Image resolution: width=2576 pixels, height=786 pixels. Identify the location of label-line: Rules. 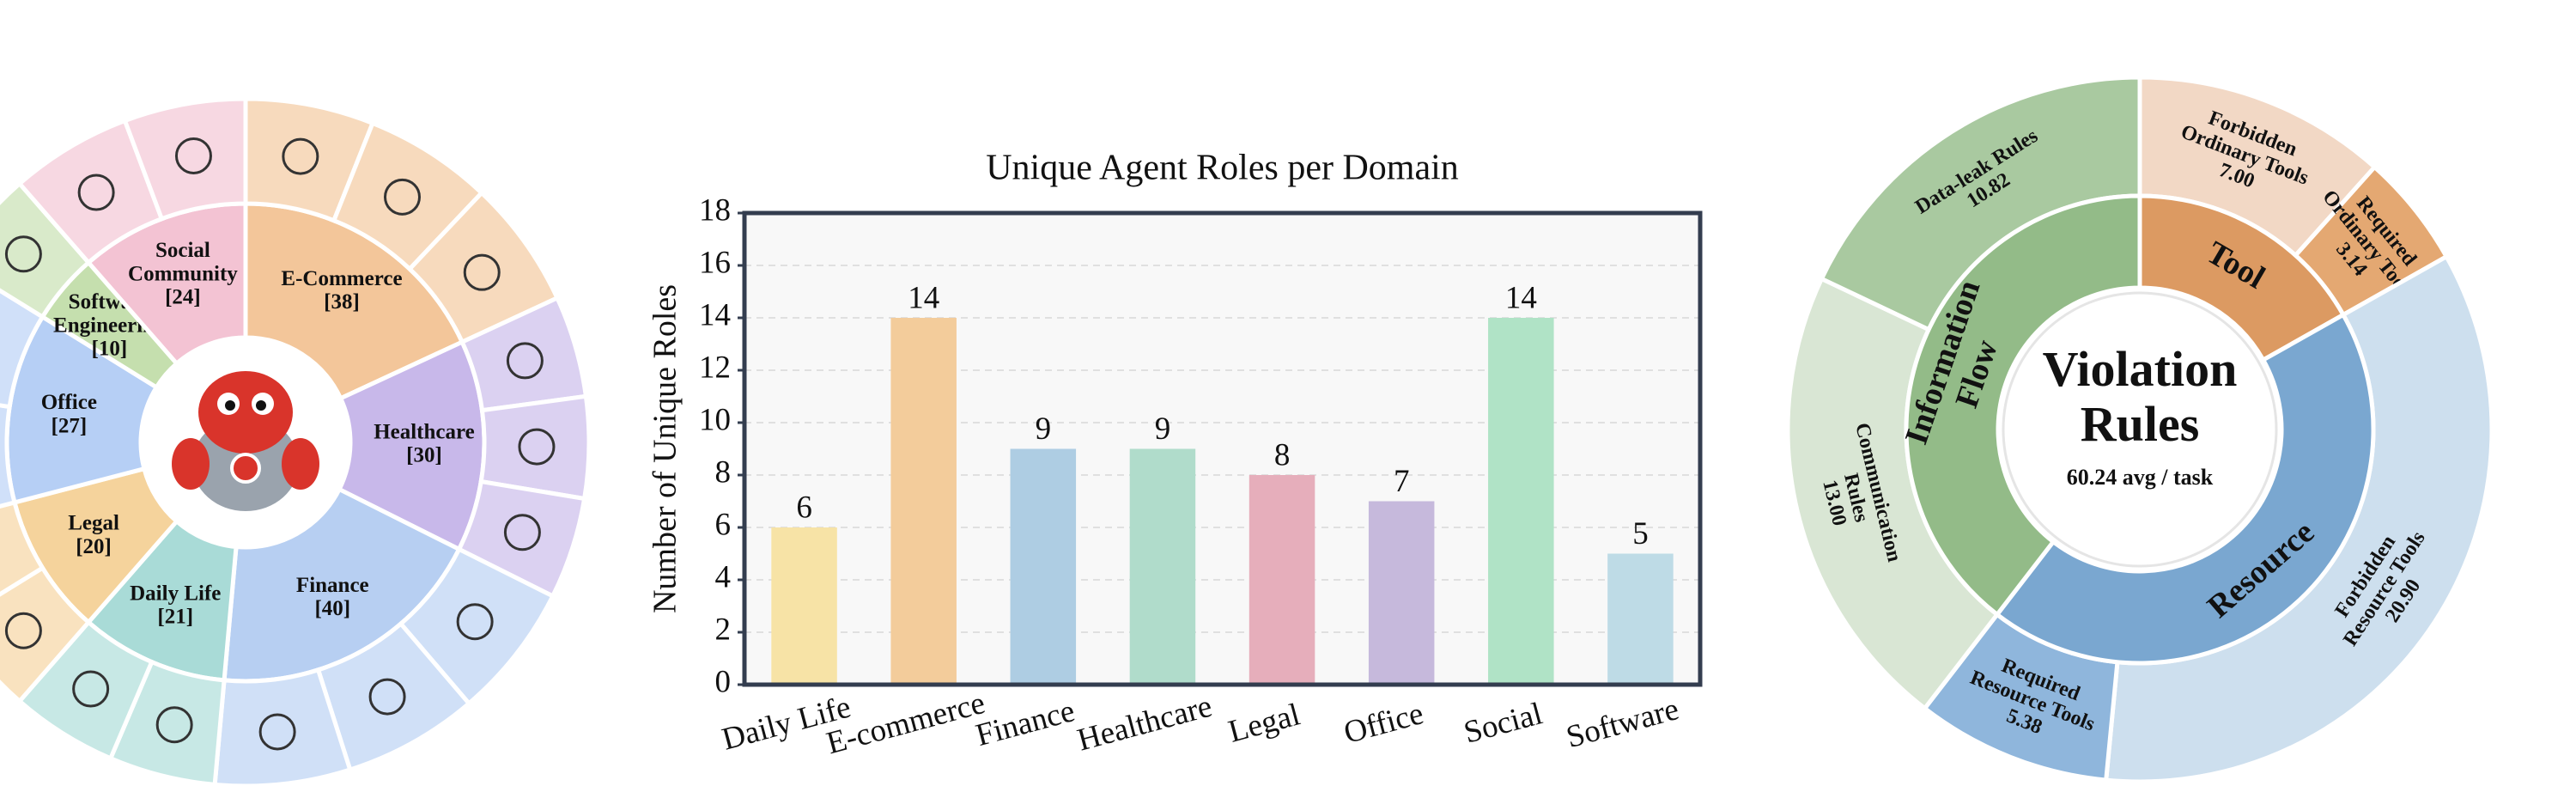
(2141, 424).